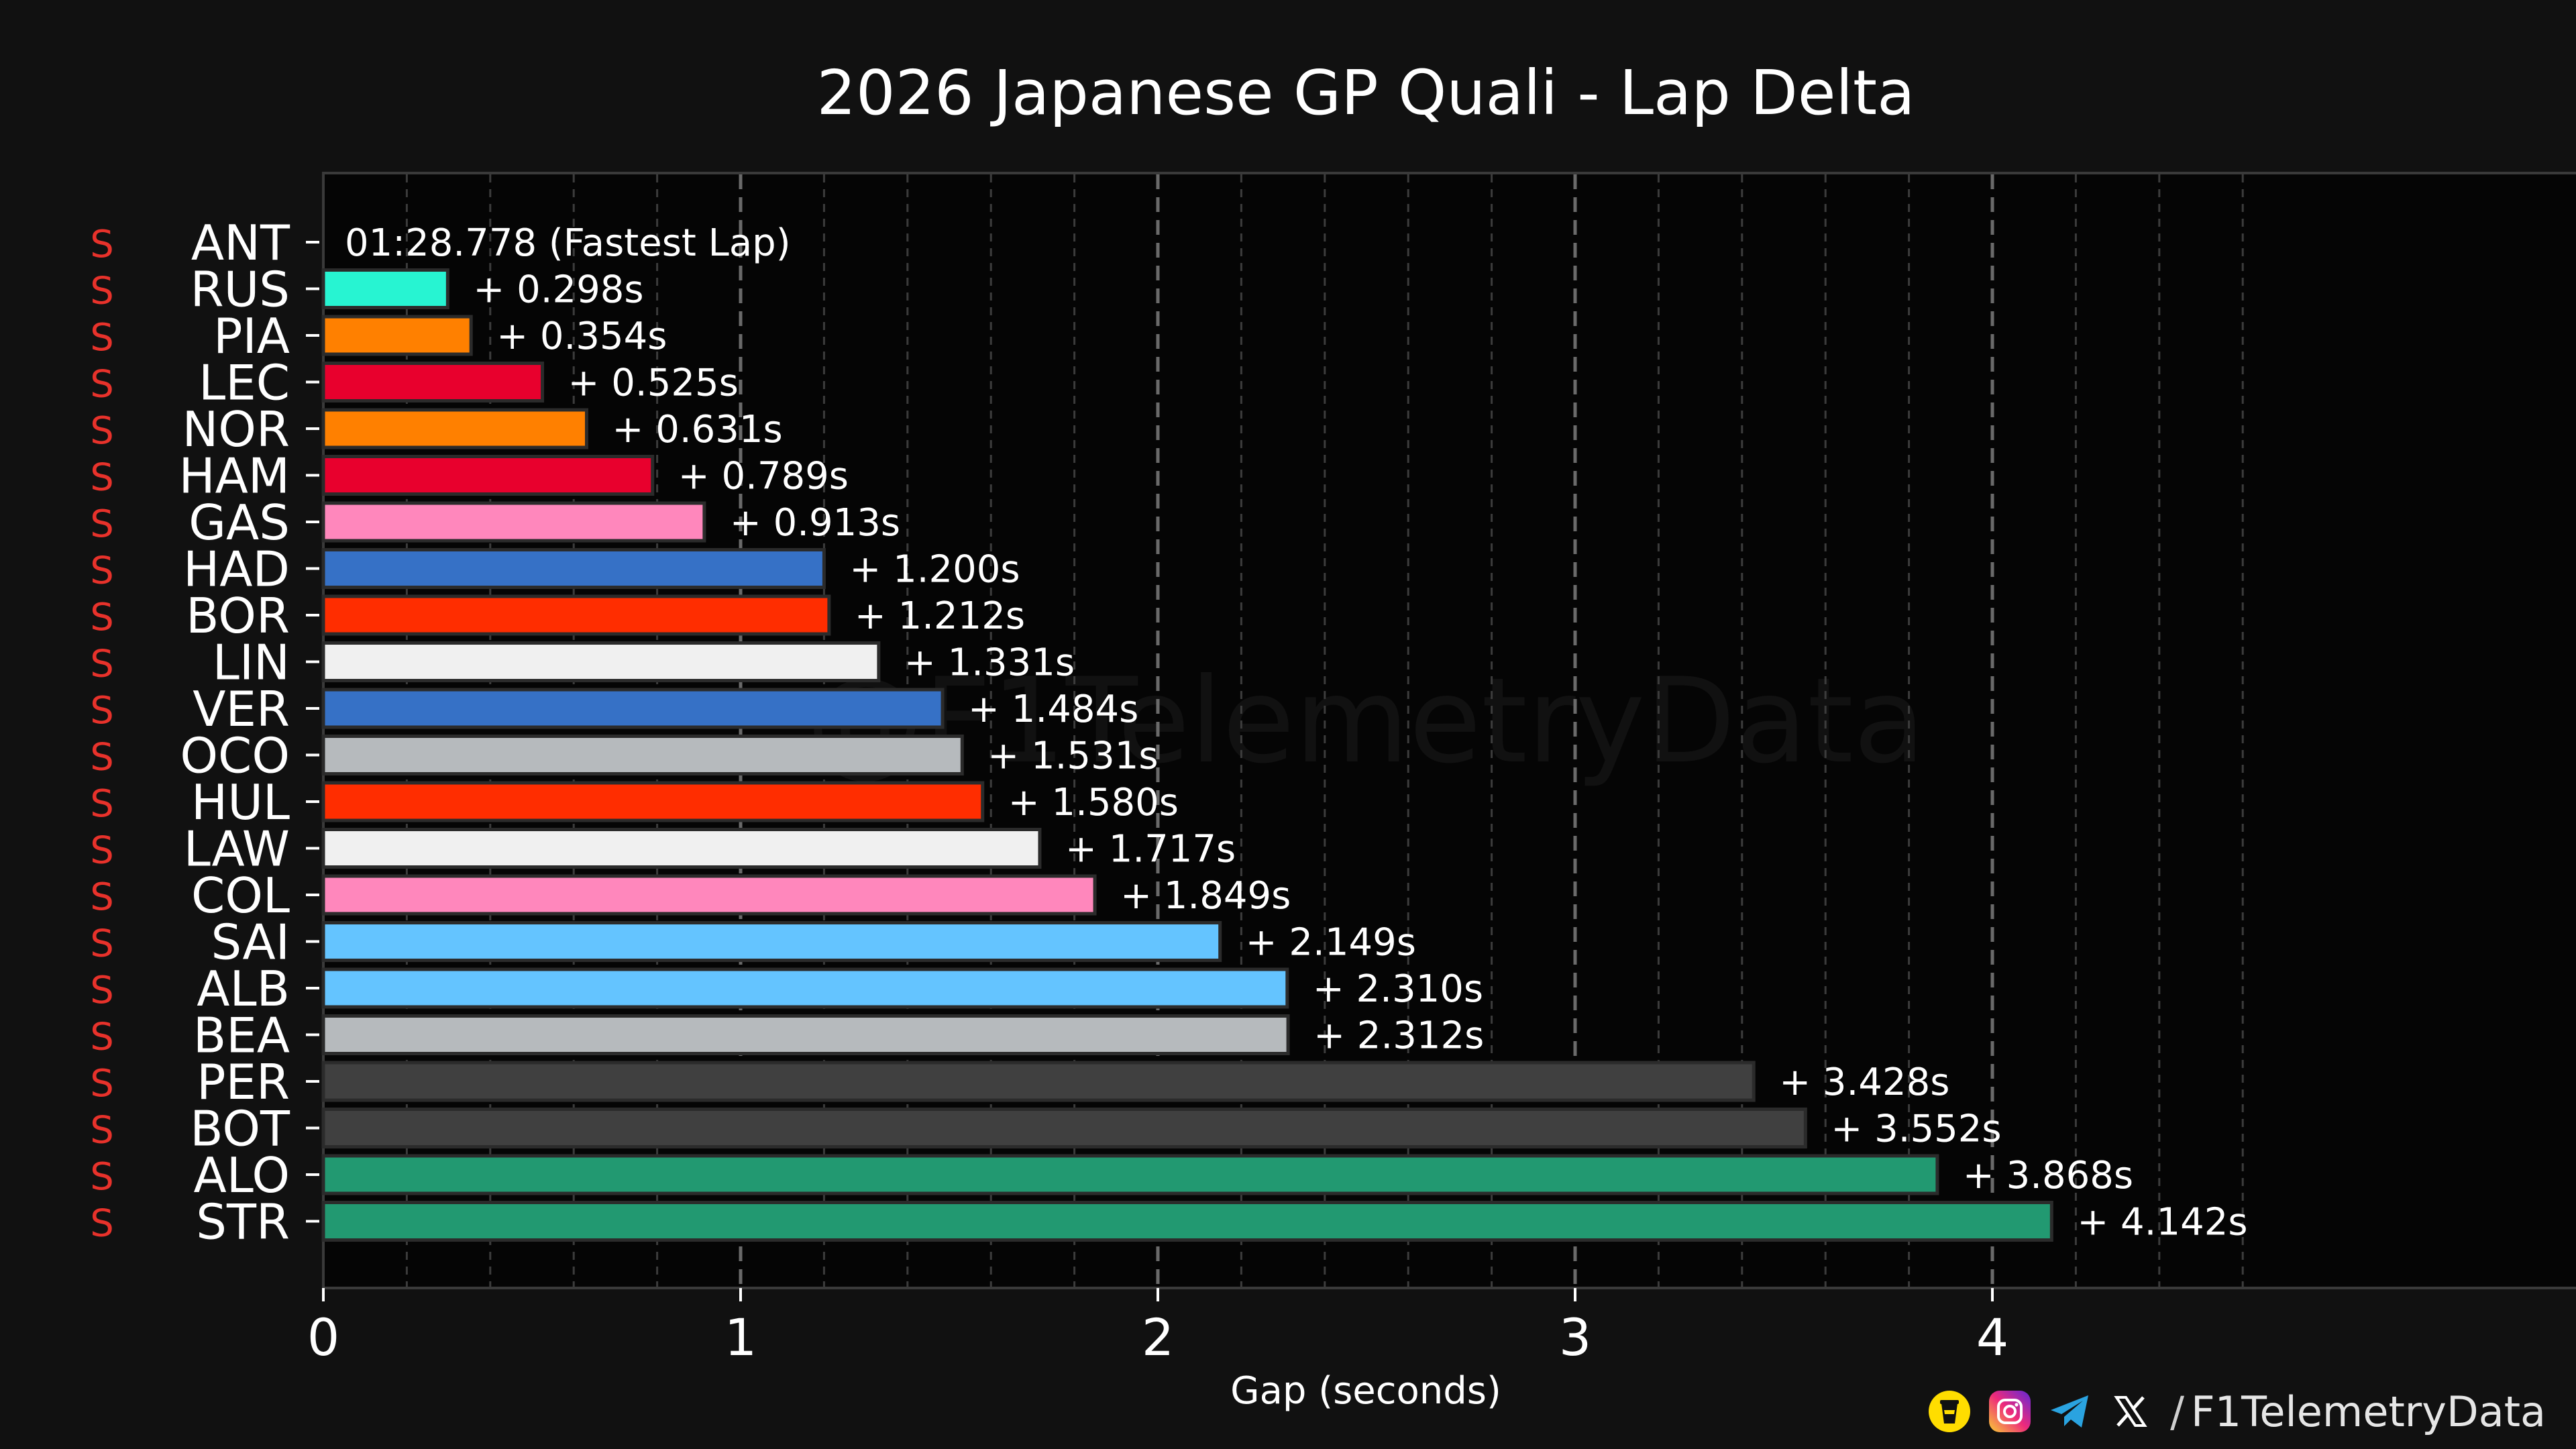 The image size is (2576, 1449). What do you see at coordinates (1864, 1082) in the screenshot?
I see `value-label-per: + 3.428s` at bounding box center [1864, 1082].